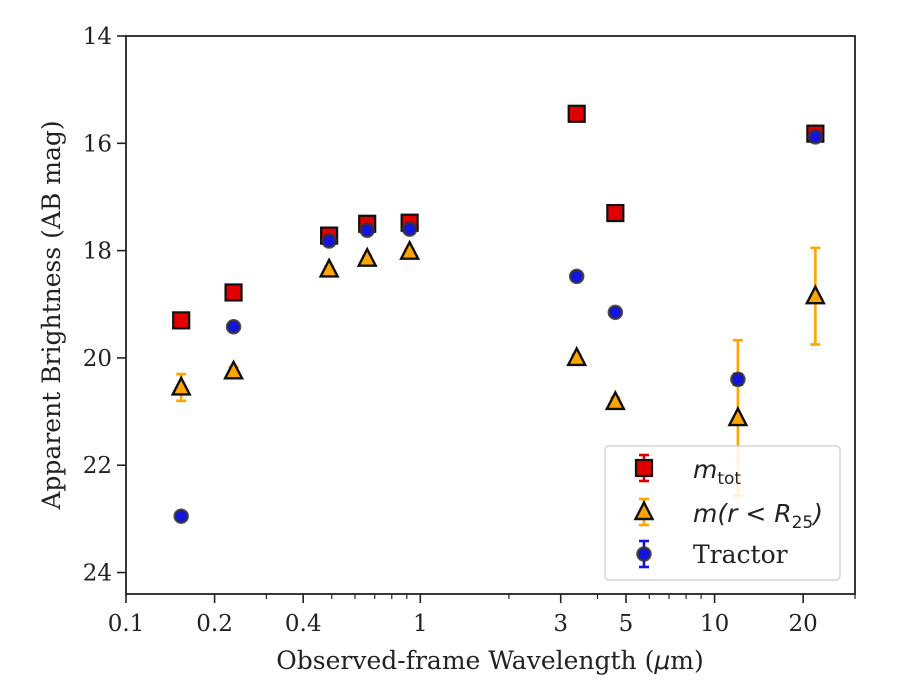 This screenshot has width=900, height=700. Describe the element at coordinates (97, 37) in the screenshot. I see `y-tick-label: 14` at that location.